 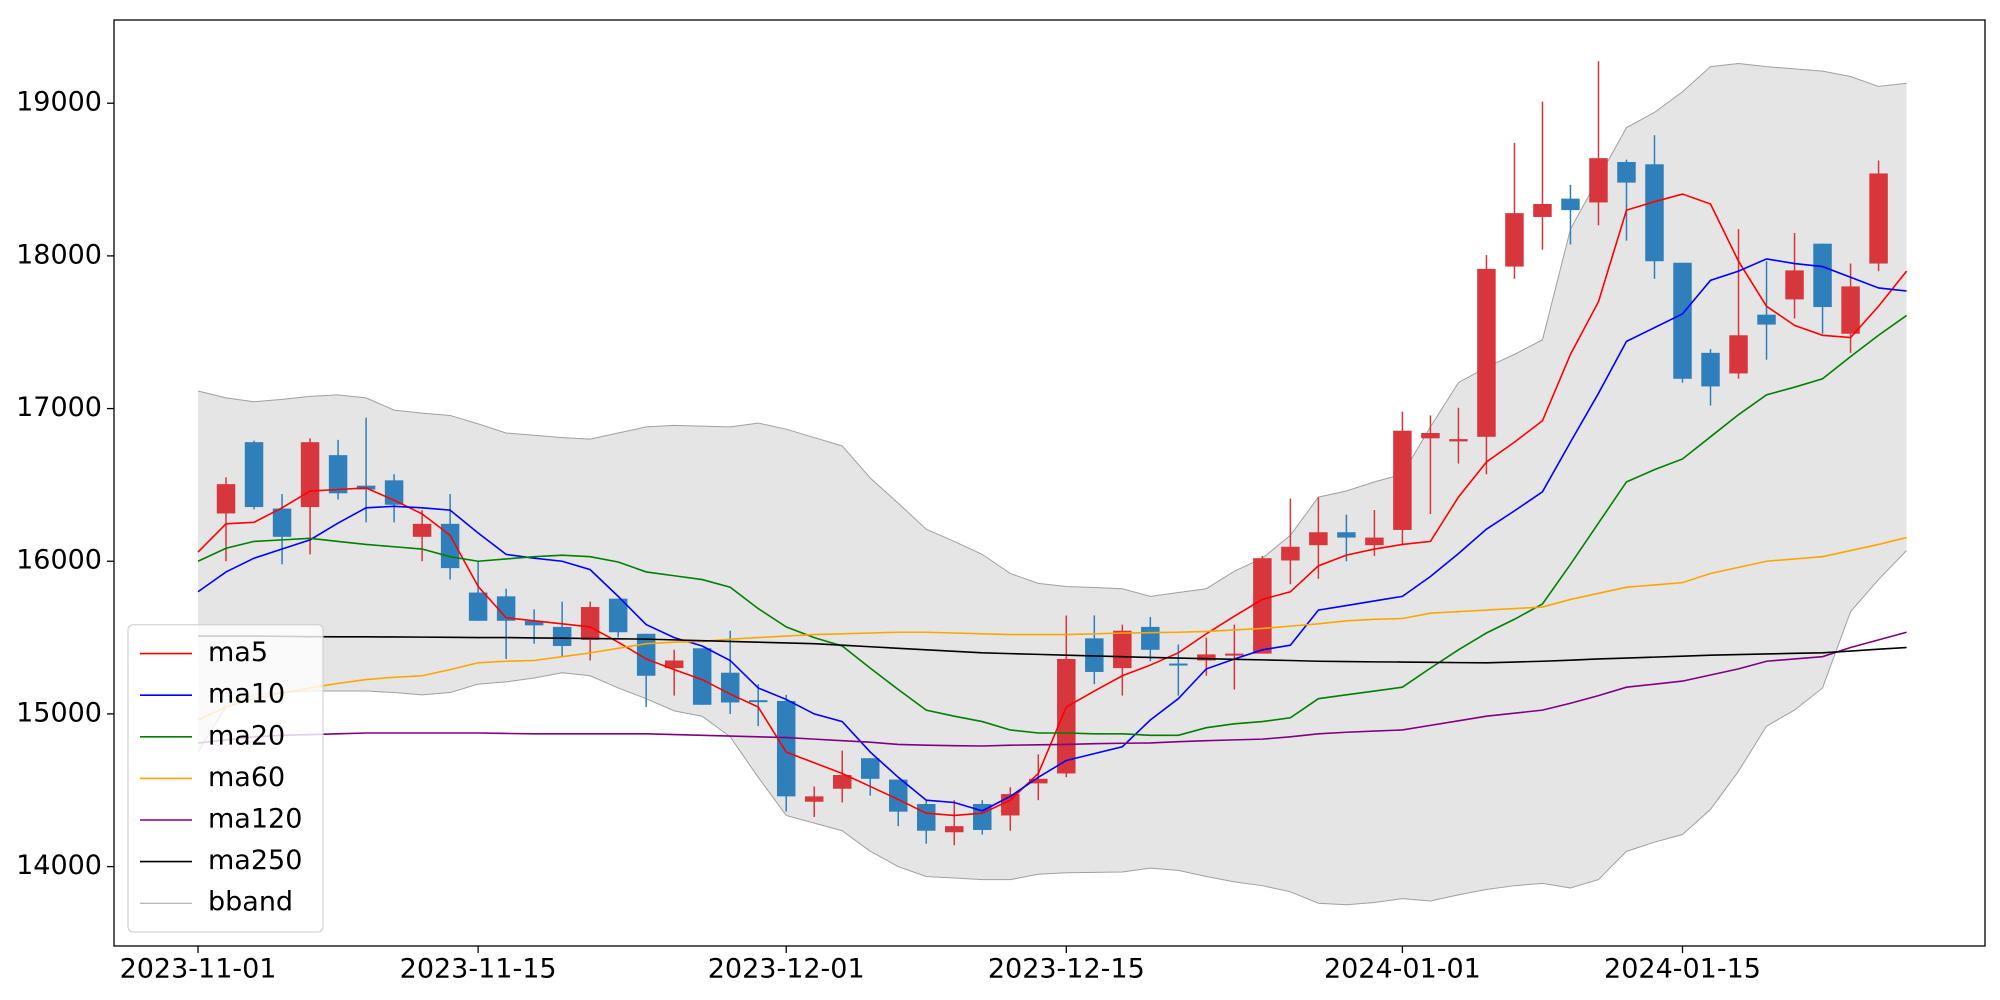 I want to click on legend-label: ma20, so click(x=246, y=735).